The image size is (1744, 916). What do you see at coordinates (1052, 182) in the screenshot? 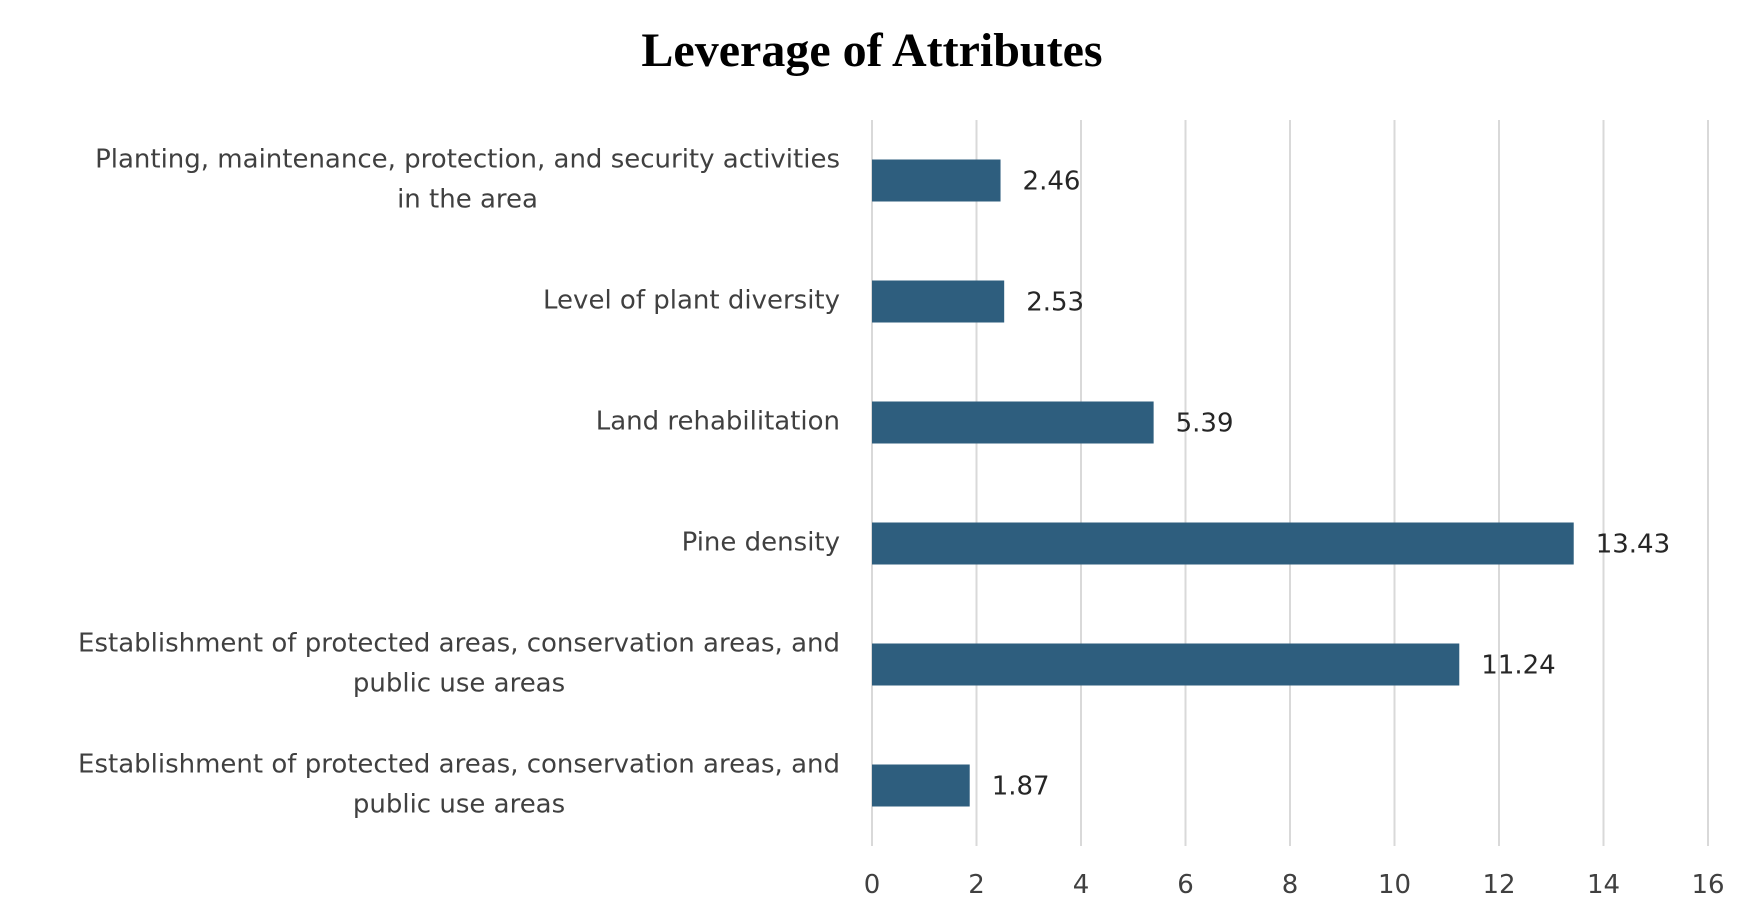
I see `data-label: 2.46` at bounding box center [1052, 182].